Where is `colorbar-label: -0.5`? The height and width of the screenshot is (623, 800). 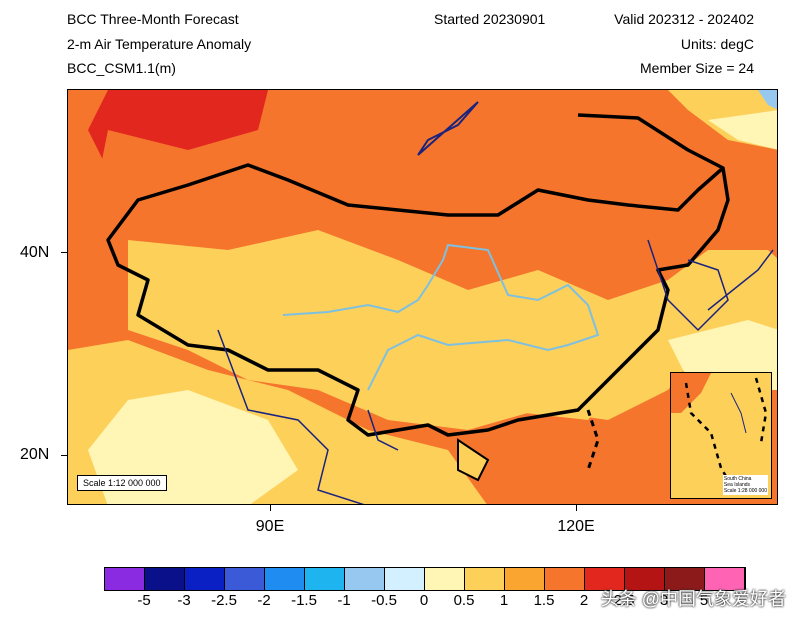 colorbar-label: -0.5 is located at coordinates (384, 600).